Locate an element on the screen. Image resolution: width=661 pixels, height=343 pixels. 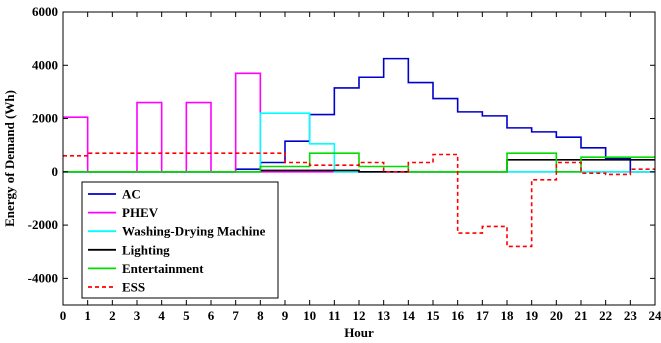
x-tick-label: 1 is located at coordinates (87, 315).